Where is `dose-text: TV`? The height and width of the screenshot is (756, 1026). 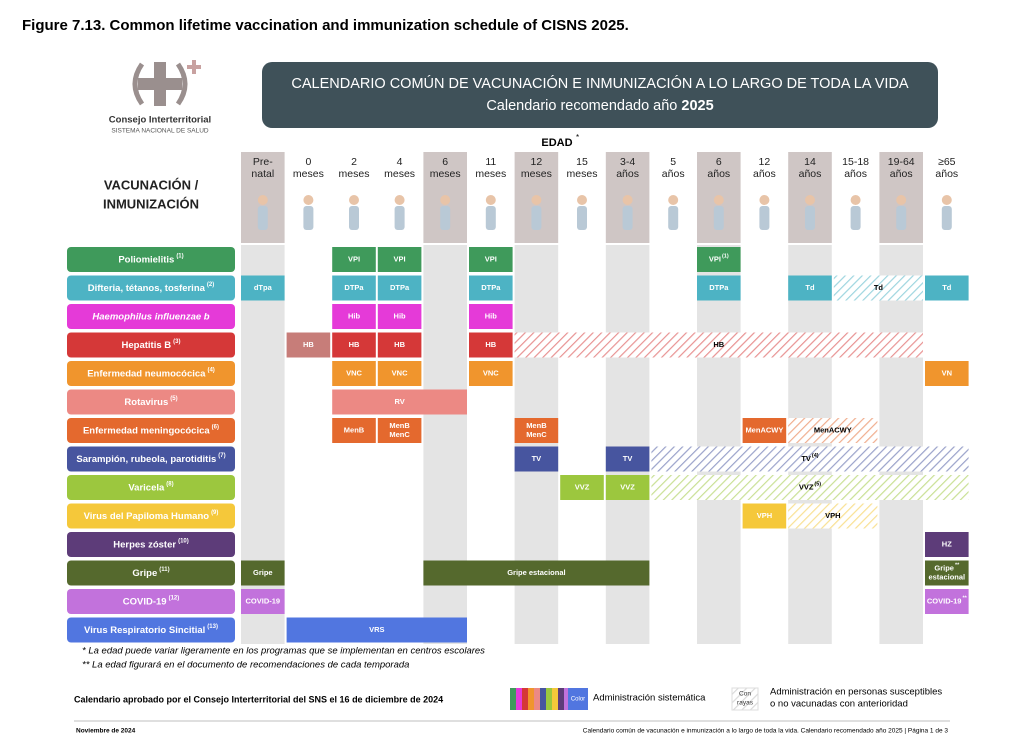
dose-text: TV is located at coordinates (537, 458).